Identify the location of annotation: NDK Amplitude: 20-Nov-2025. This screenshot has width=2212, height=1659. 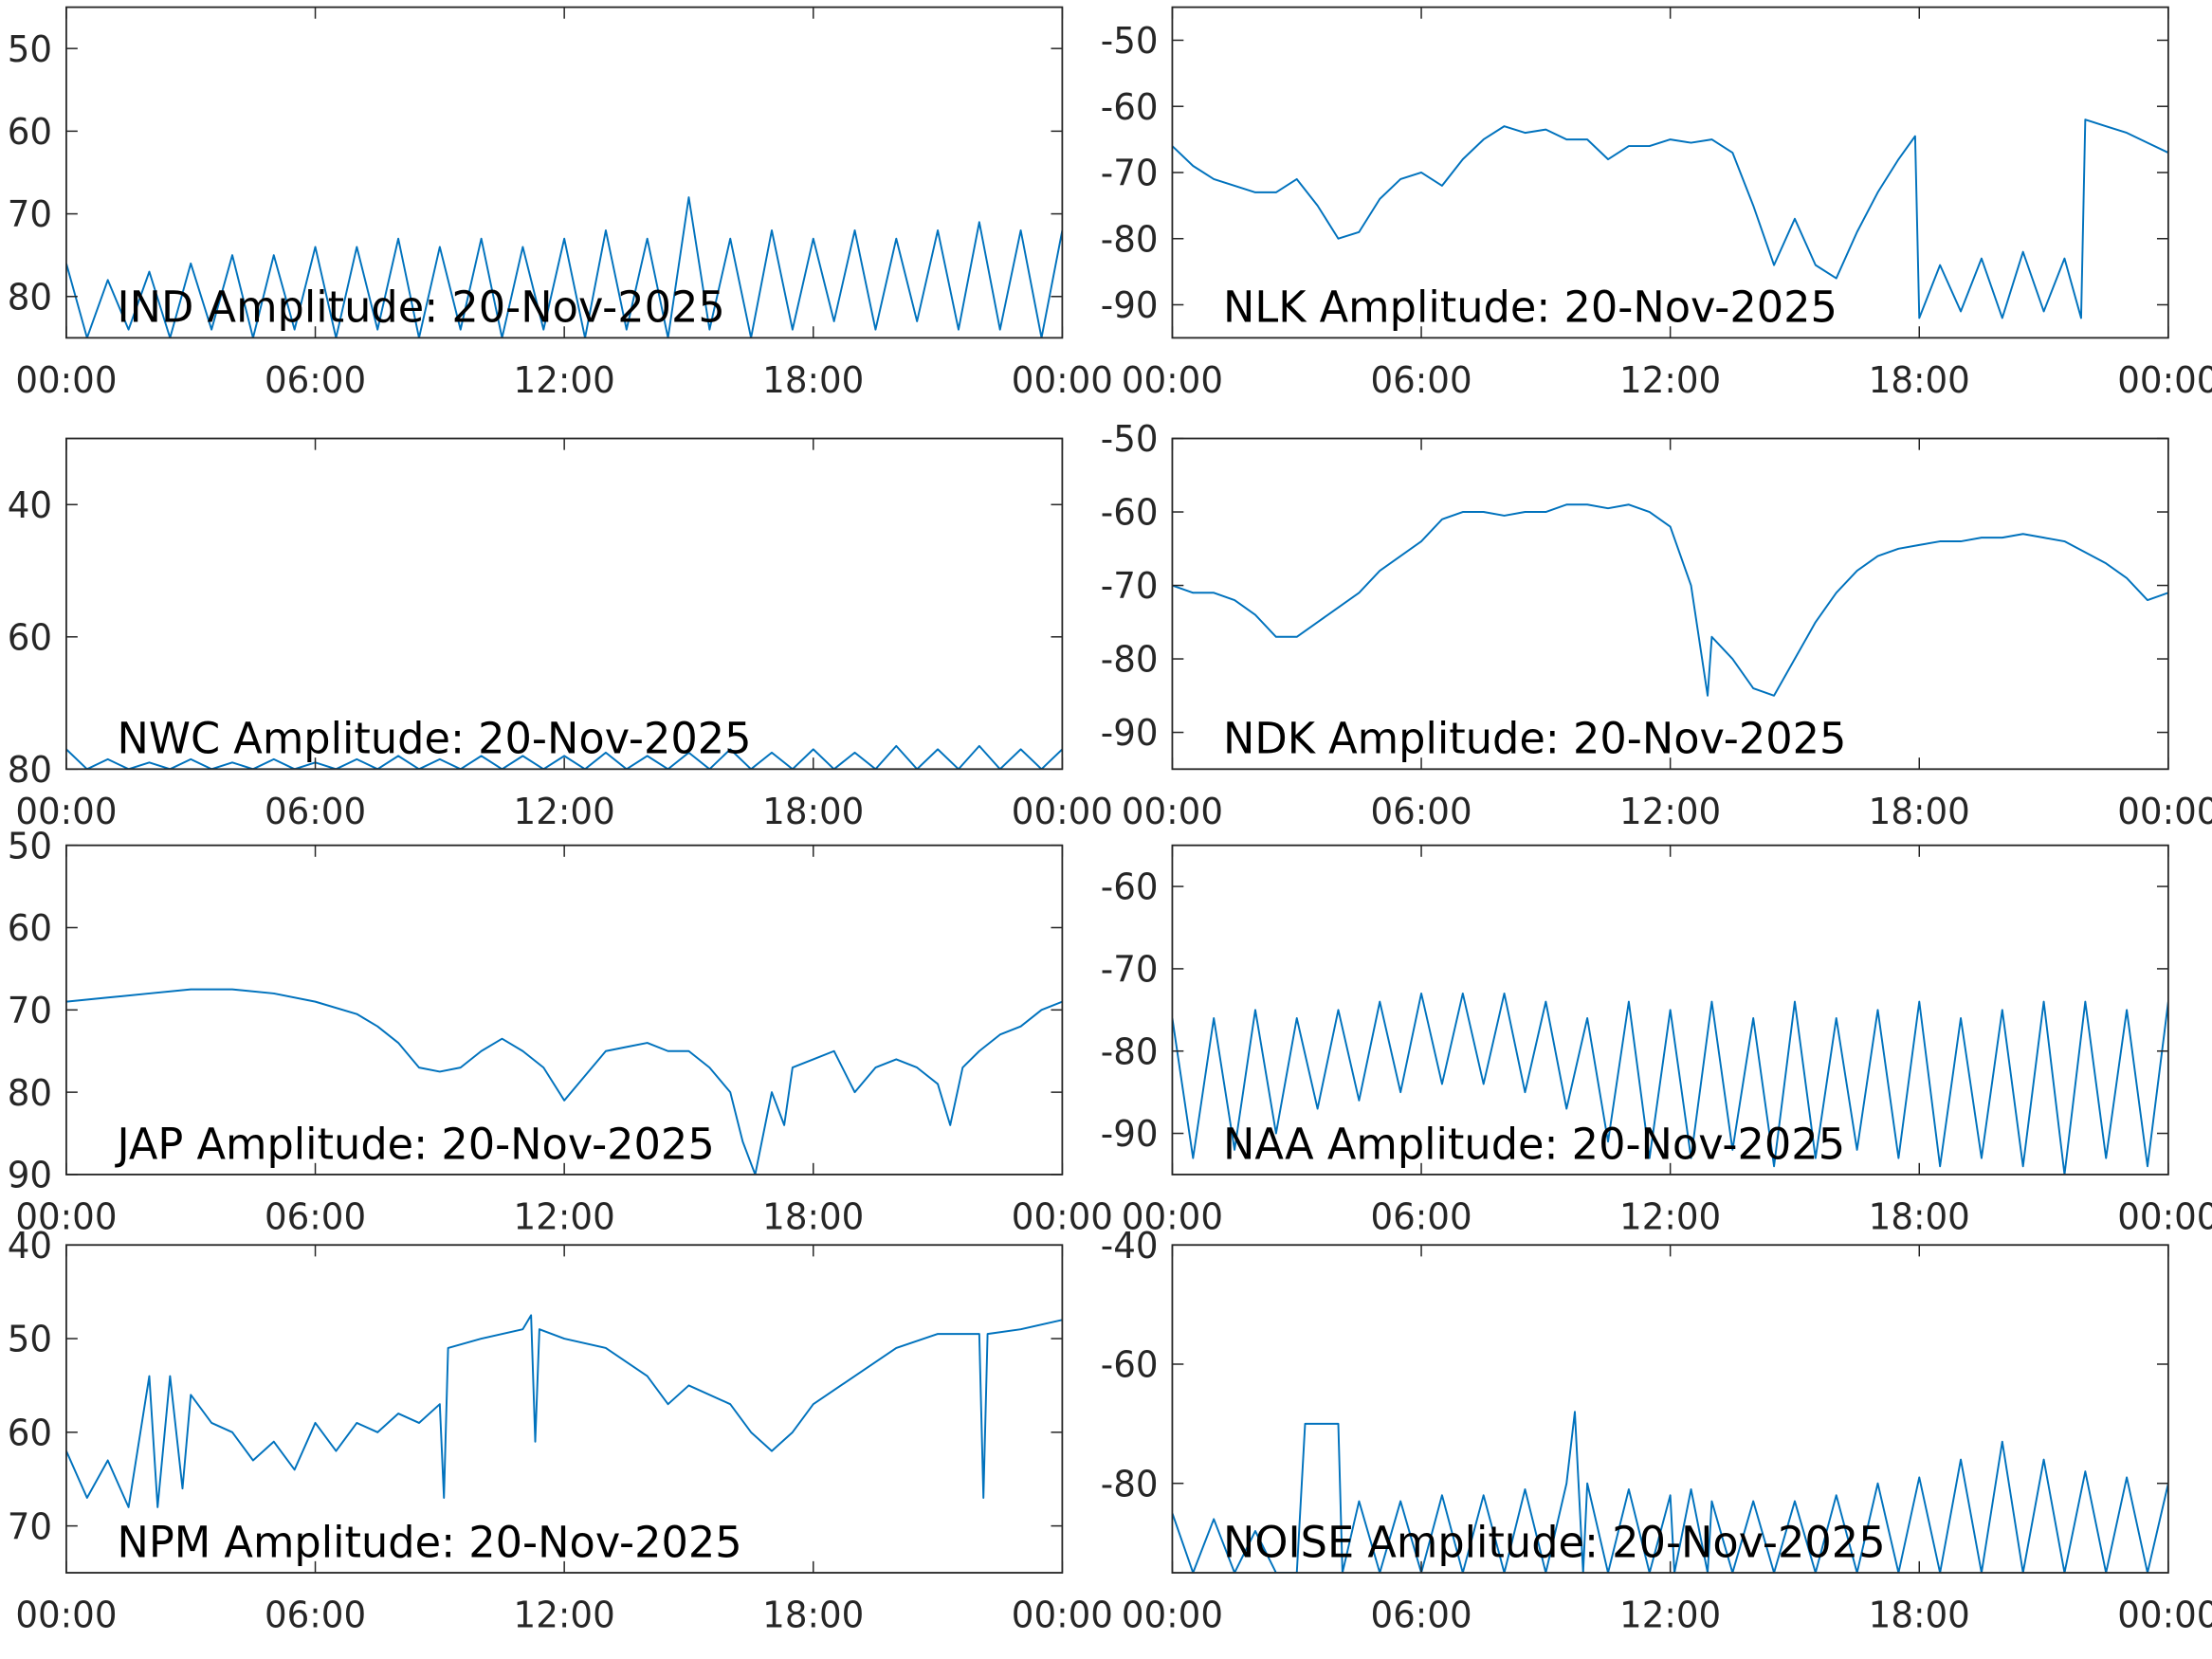
(1534, 738).